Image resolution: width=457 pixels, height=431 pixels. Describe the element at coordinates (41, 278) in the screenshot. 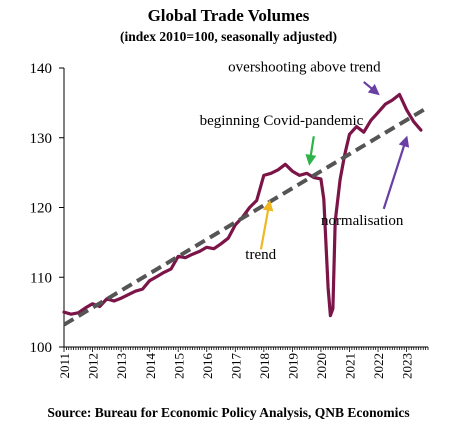

I see `y-tick-label: 110` at that location.